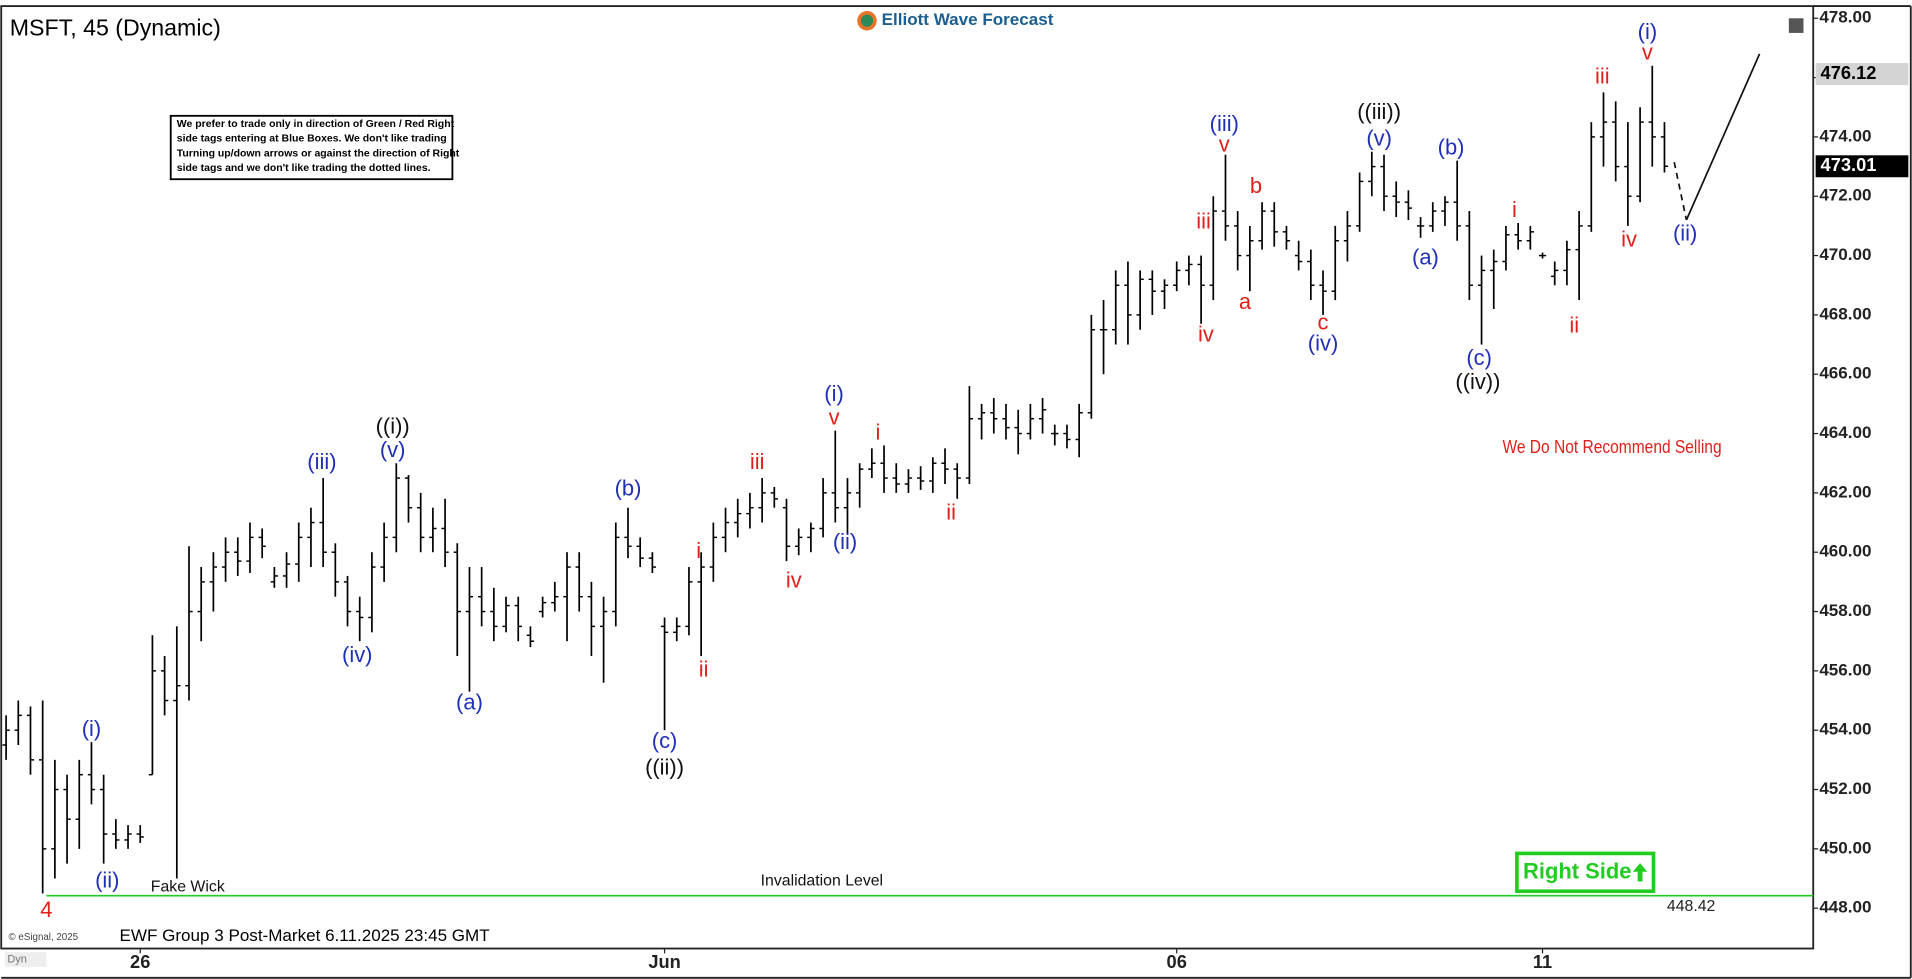  I want to click on y-tick-label: 460.00, so click(1845, 551).